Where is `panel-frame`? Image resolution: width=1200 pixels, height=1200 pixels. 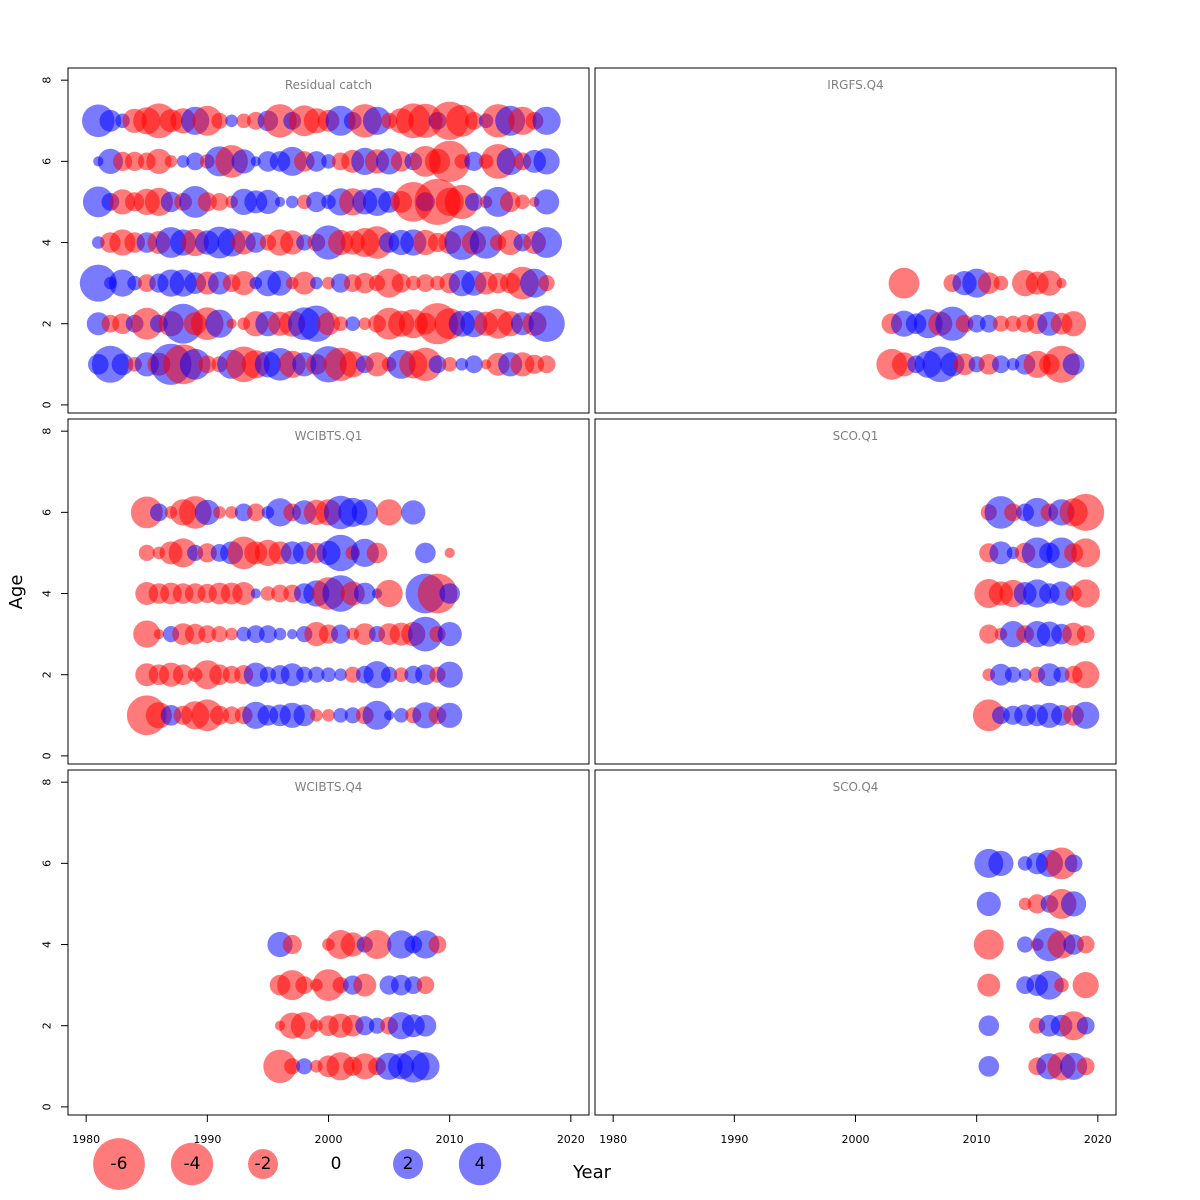 panel-frame is located at coordinates (855, 240).